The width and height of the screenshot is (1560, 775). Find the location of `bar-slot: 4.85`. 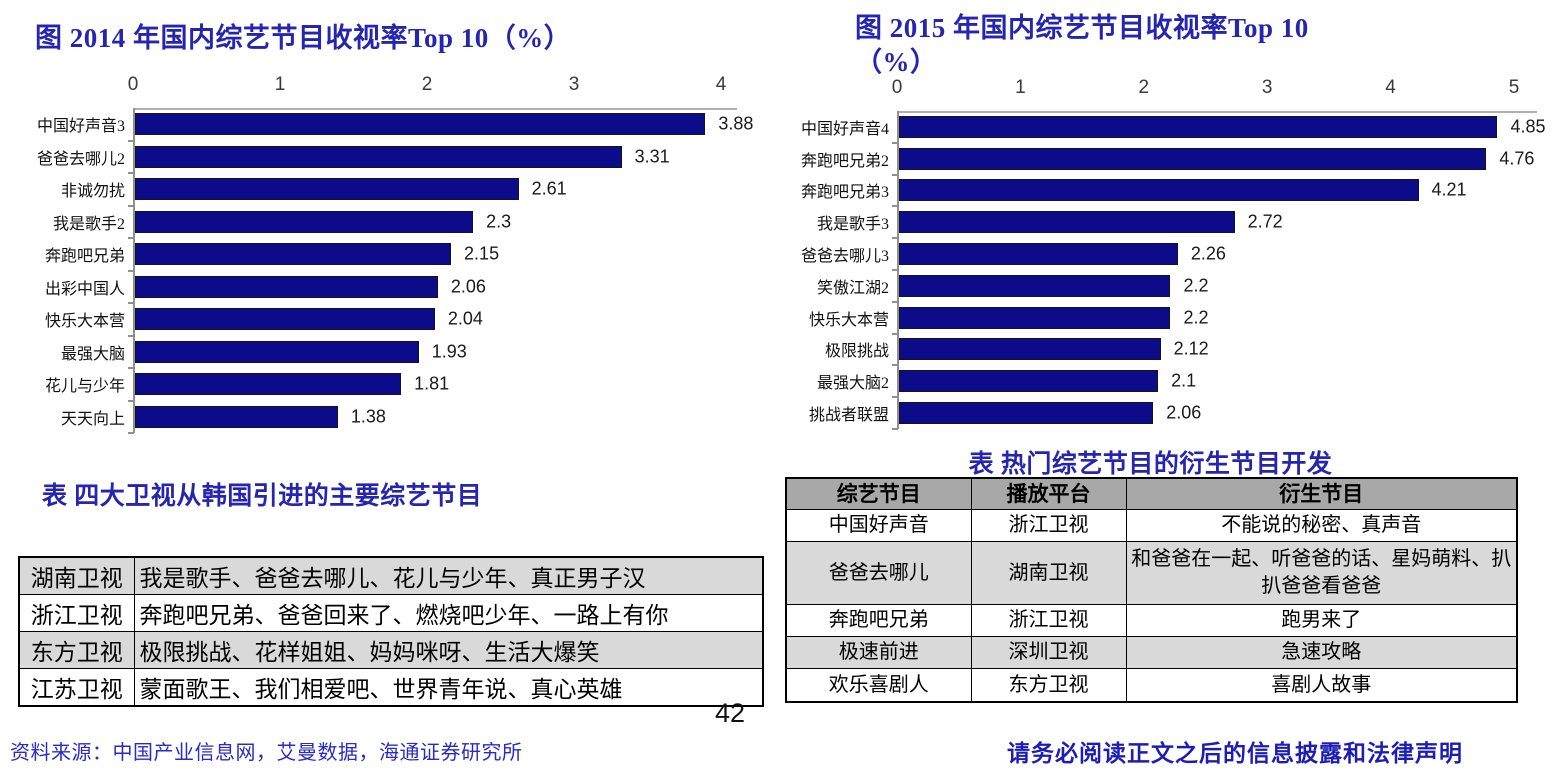

bar-slot: 4.85 is located at coordinates (1219, 127).